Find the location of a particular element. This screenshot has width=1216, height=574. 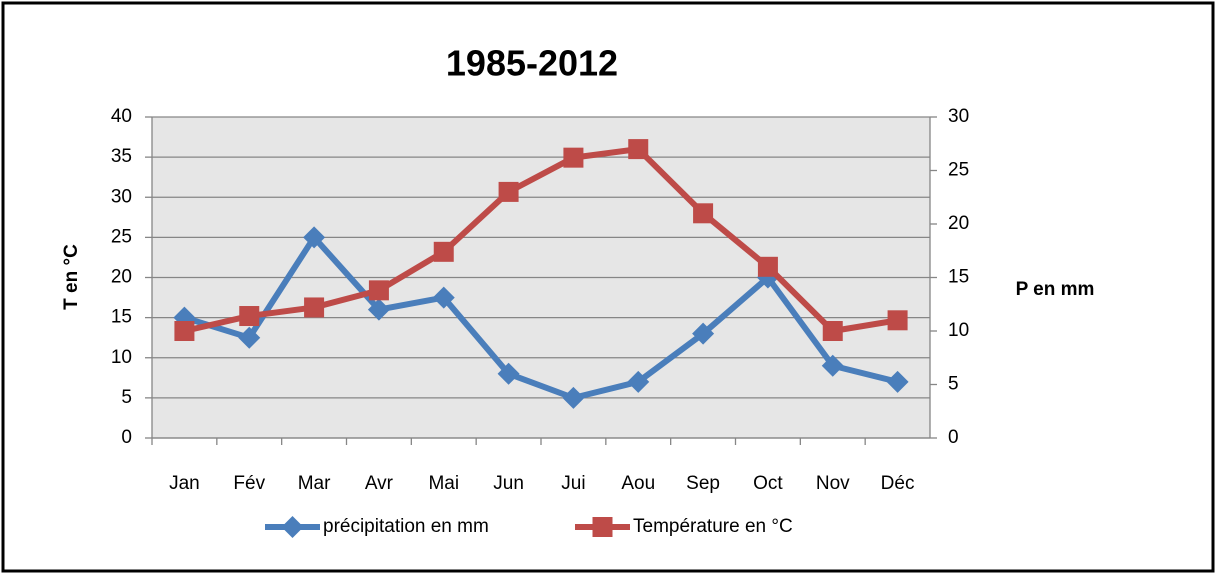

y-tick-label: 35 is located at coordinates (121, 156).